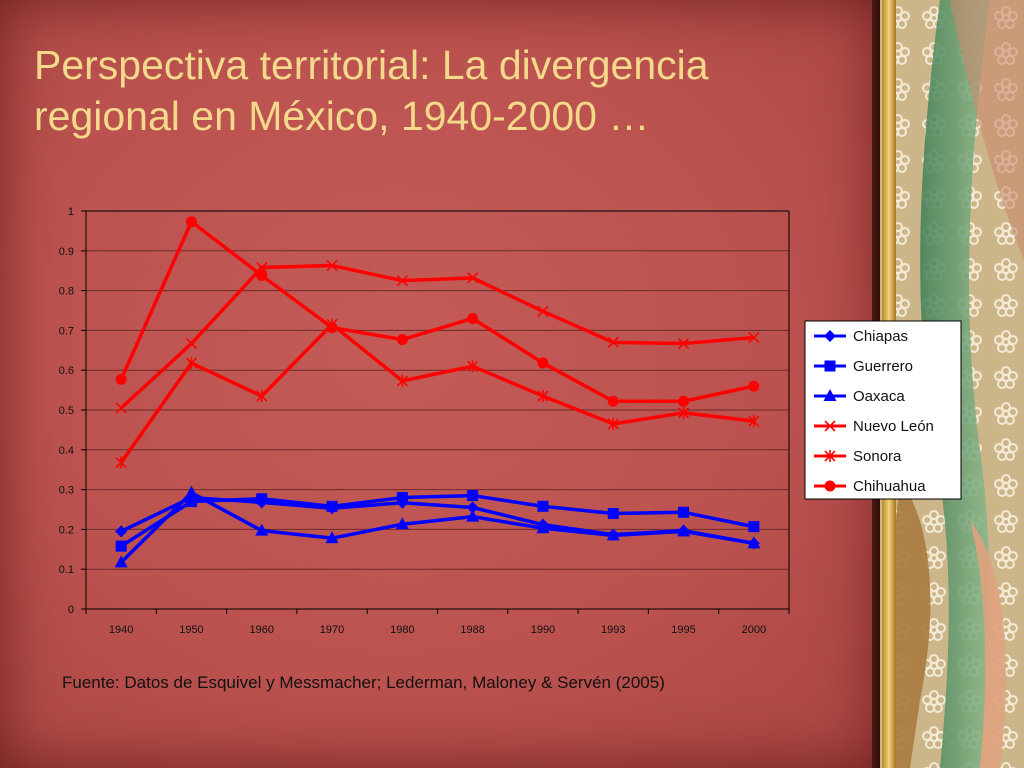  What do you see at coordinates (66, 451) in the screenshot?
I see `y-tick-label: 0.4` at bounding box center [66, 451].